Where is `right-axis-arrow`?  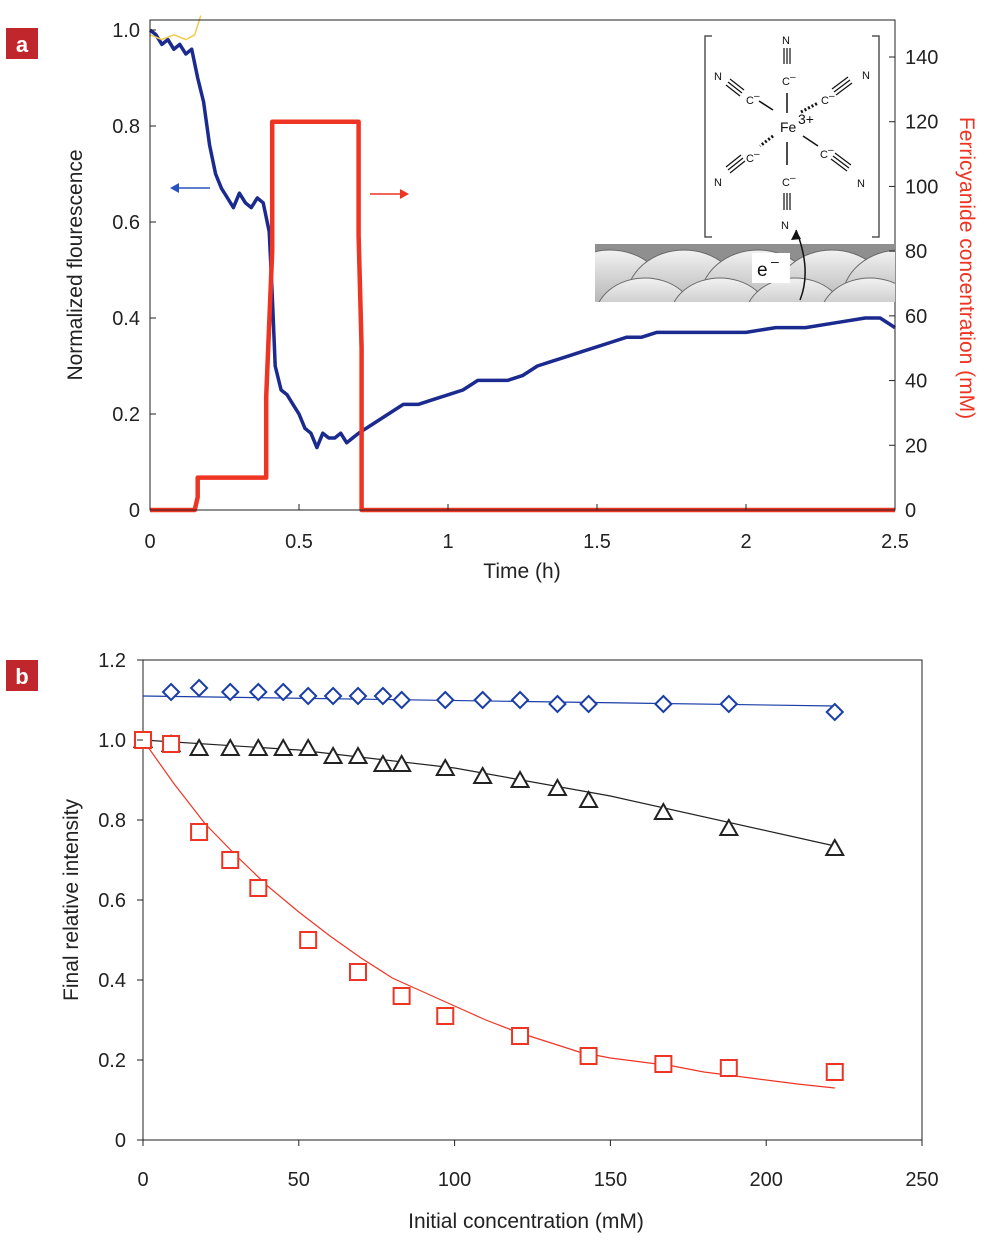 right-axis-arrow is located at coordinates (389, 194).